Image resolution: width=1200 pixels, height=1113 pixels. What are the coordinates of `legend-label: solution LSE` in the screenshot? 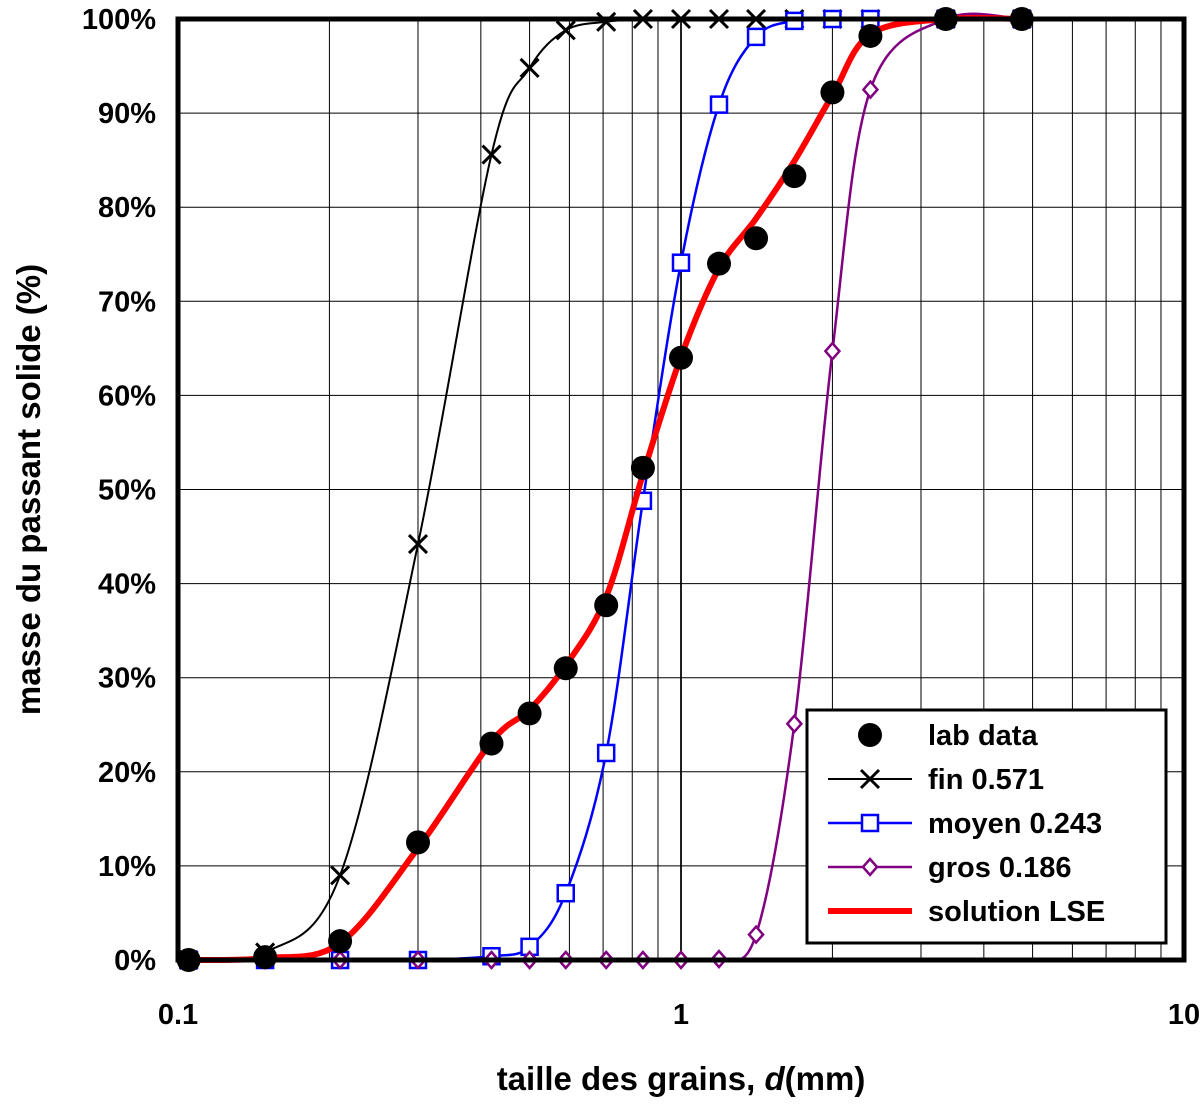 It's located at (1016, 912).